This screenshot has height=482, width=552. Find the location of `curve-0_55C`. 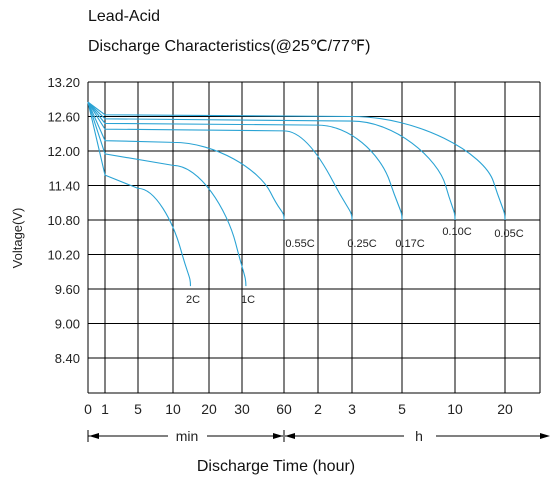

curve-0_55C is located at coordinates (186, 161).